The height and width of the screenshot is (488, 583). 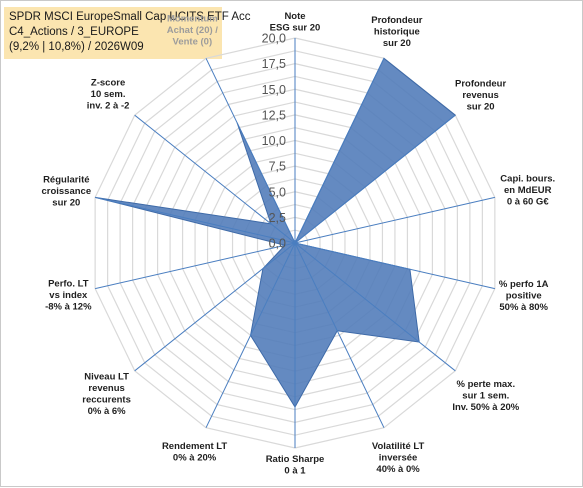 What do you see at coordinates (277, 192) in the screenshot?
I see `tick-label: 5,0` at bounding box center [277, 192].